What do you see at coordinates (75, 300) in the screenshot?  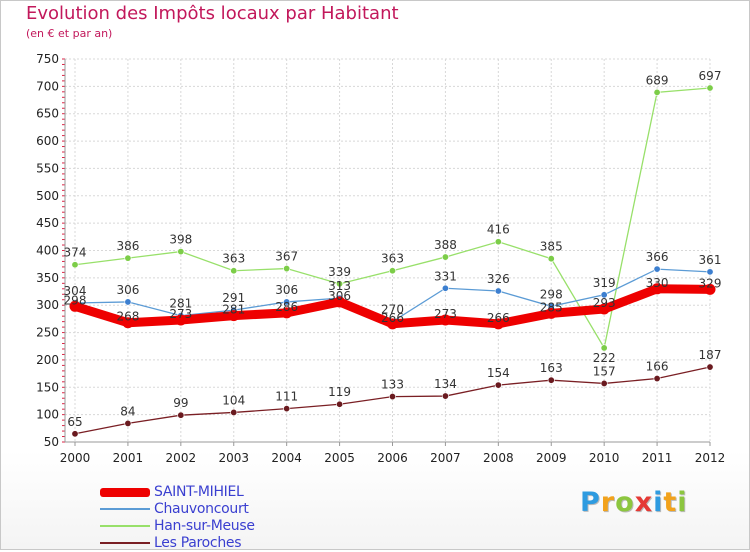 I see `data-label-saint-mihiel: 298` at bounding box center [75, 300].